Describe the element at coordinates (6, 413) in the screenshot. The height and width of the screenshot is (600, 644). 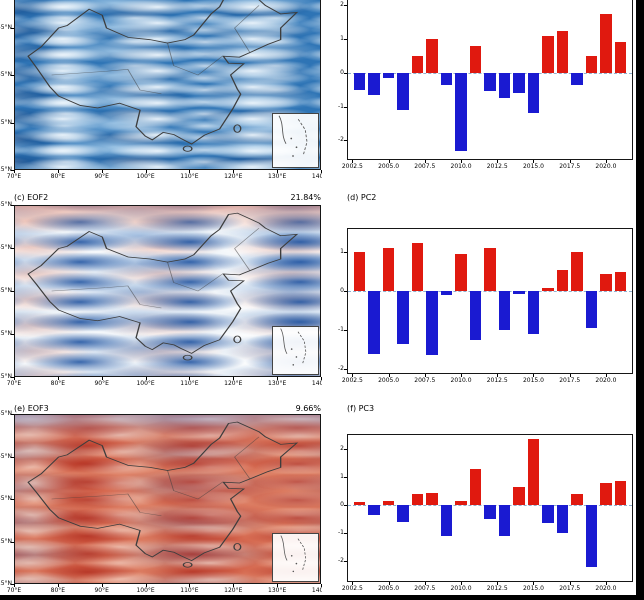
I see `lat-tick-label: 55°N` at that location.